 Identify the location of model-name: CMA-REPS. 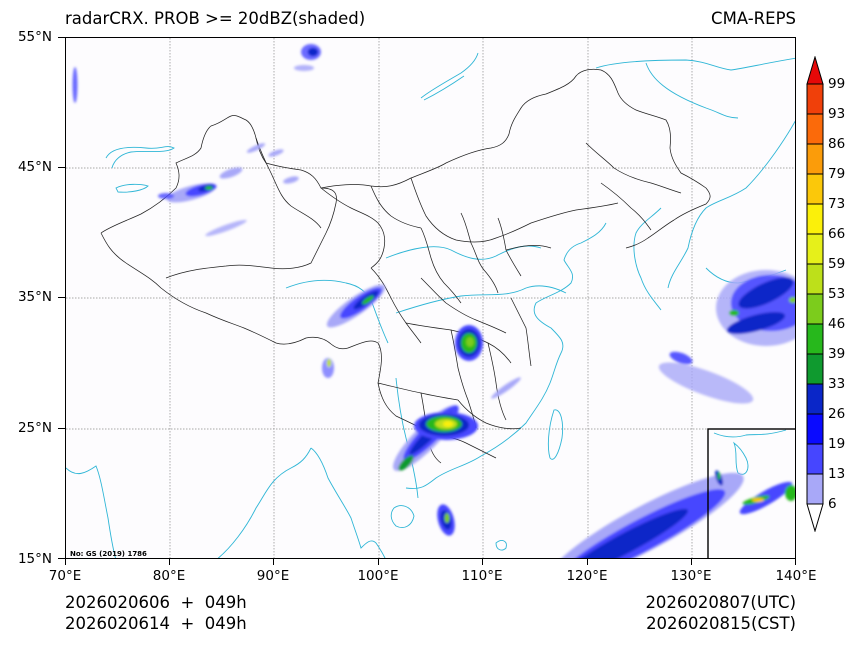
(753, 18).